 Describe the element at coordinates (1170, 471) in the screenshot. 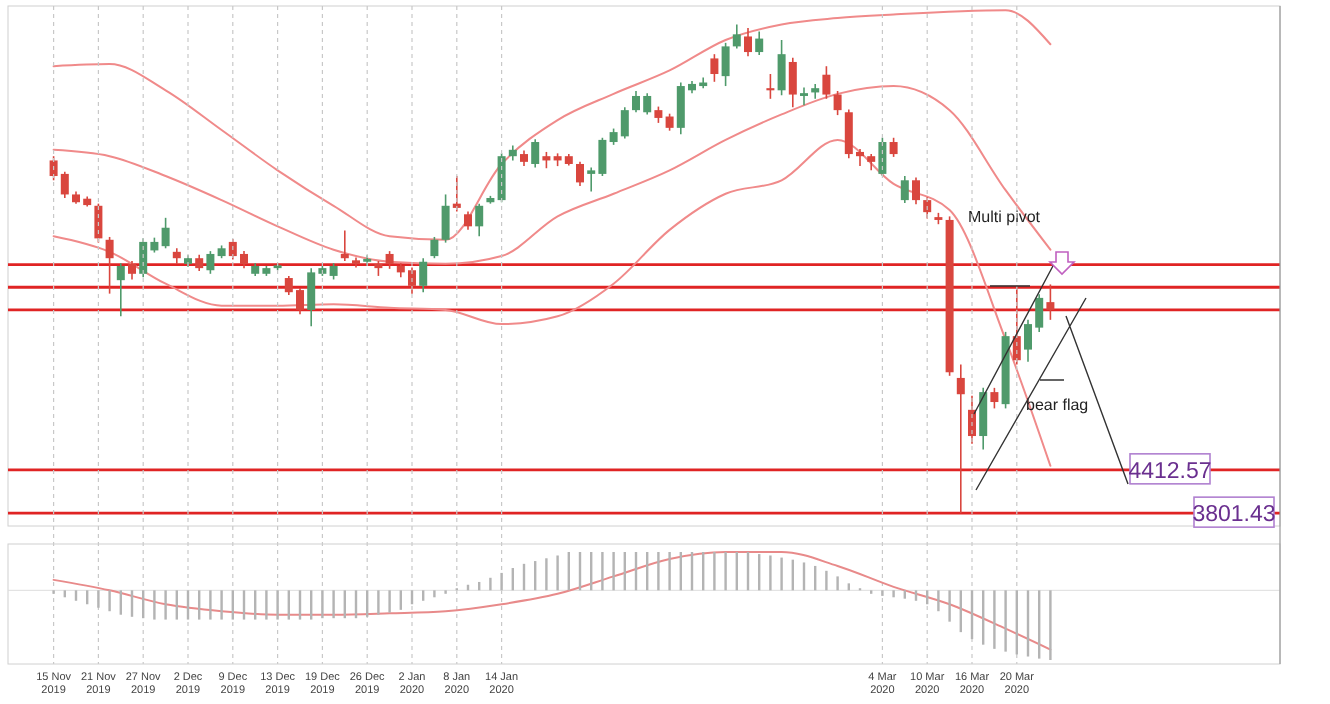

I see `ref-line-label: 4412.57` at that location.